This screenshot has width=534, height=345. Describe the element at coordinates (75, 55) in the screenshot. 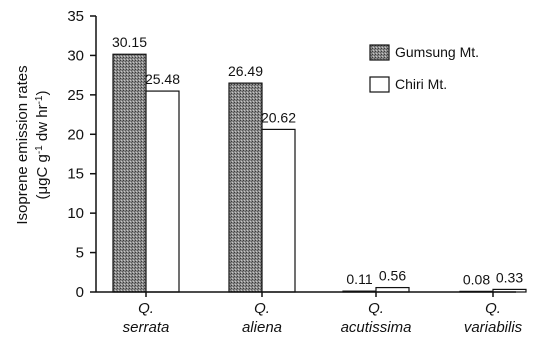

I see `y-tick-label: 30` at that location.